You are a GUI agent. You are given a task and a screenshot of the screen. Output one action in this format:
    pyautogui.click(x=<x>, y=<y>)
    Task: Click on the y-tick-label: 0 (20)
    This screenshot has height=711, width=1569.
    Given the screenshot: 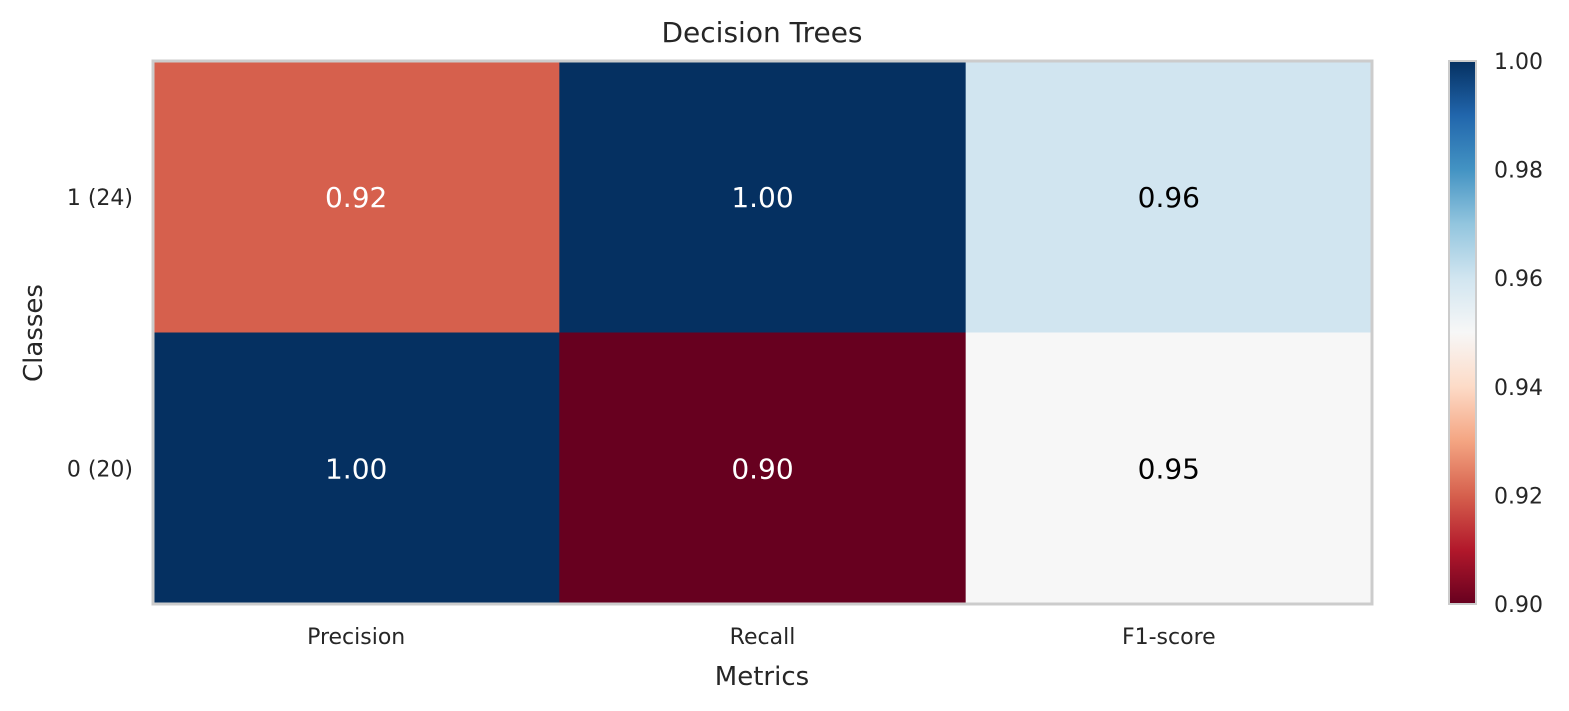 What is the action you would take?
    pyautogui.click(x=100, y=469)
    